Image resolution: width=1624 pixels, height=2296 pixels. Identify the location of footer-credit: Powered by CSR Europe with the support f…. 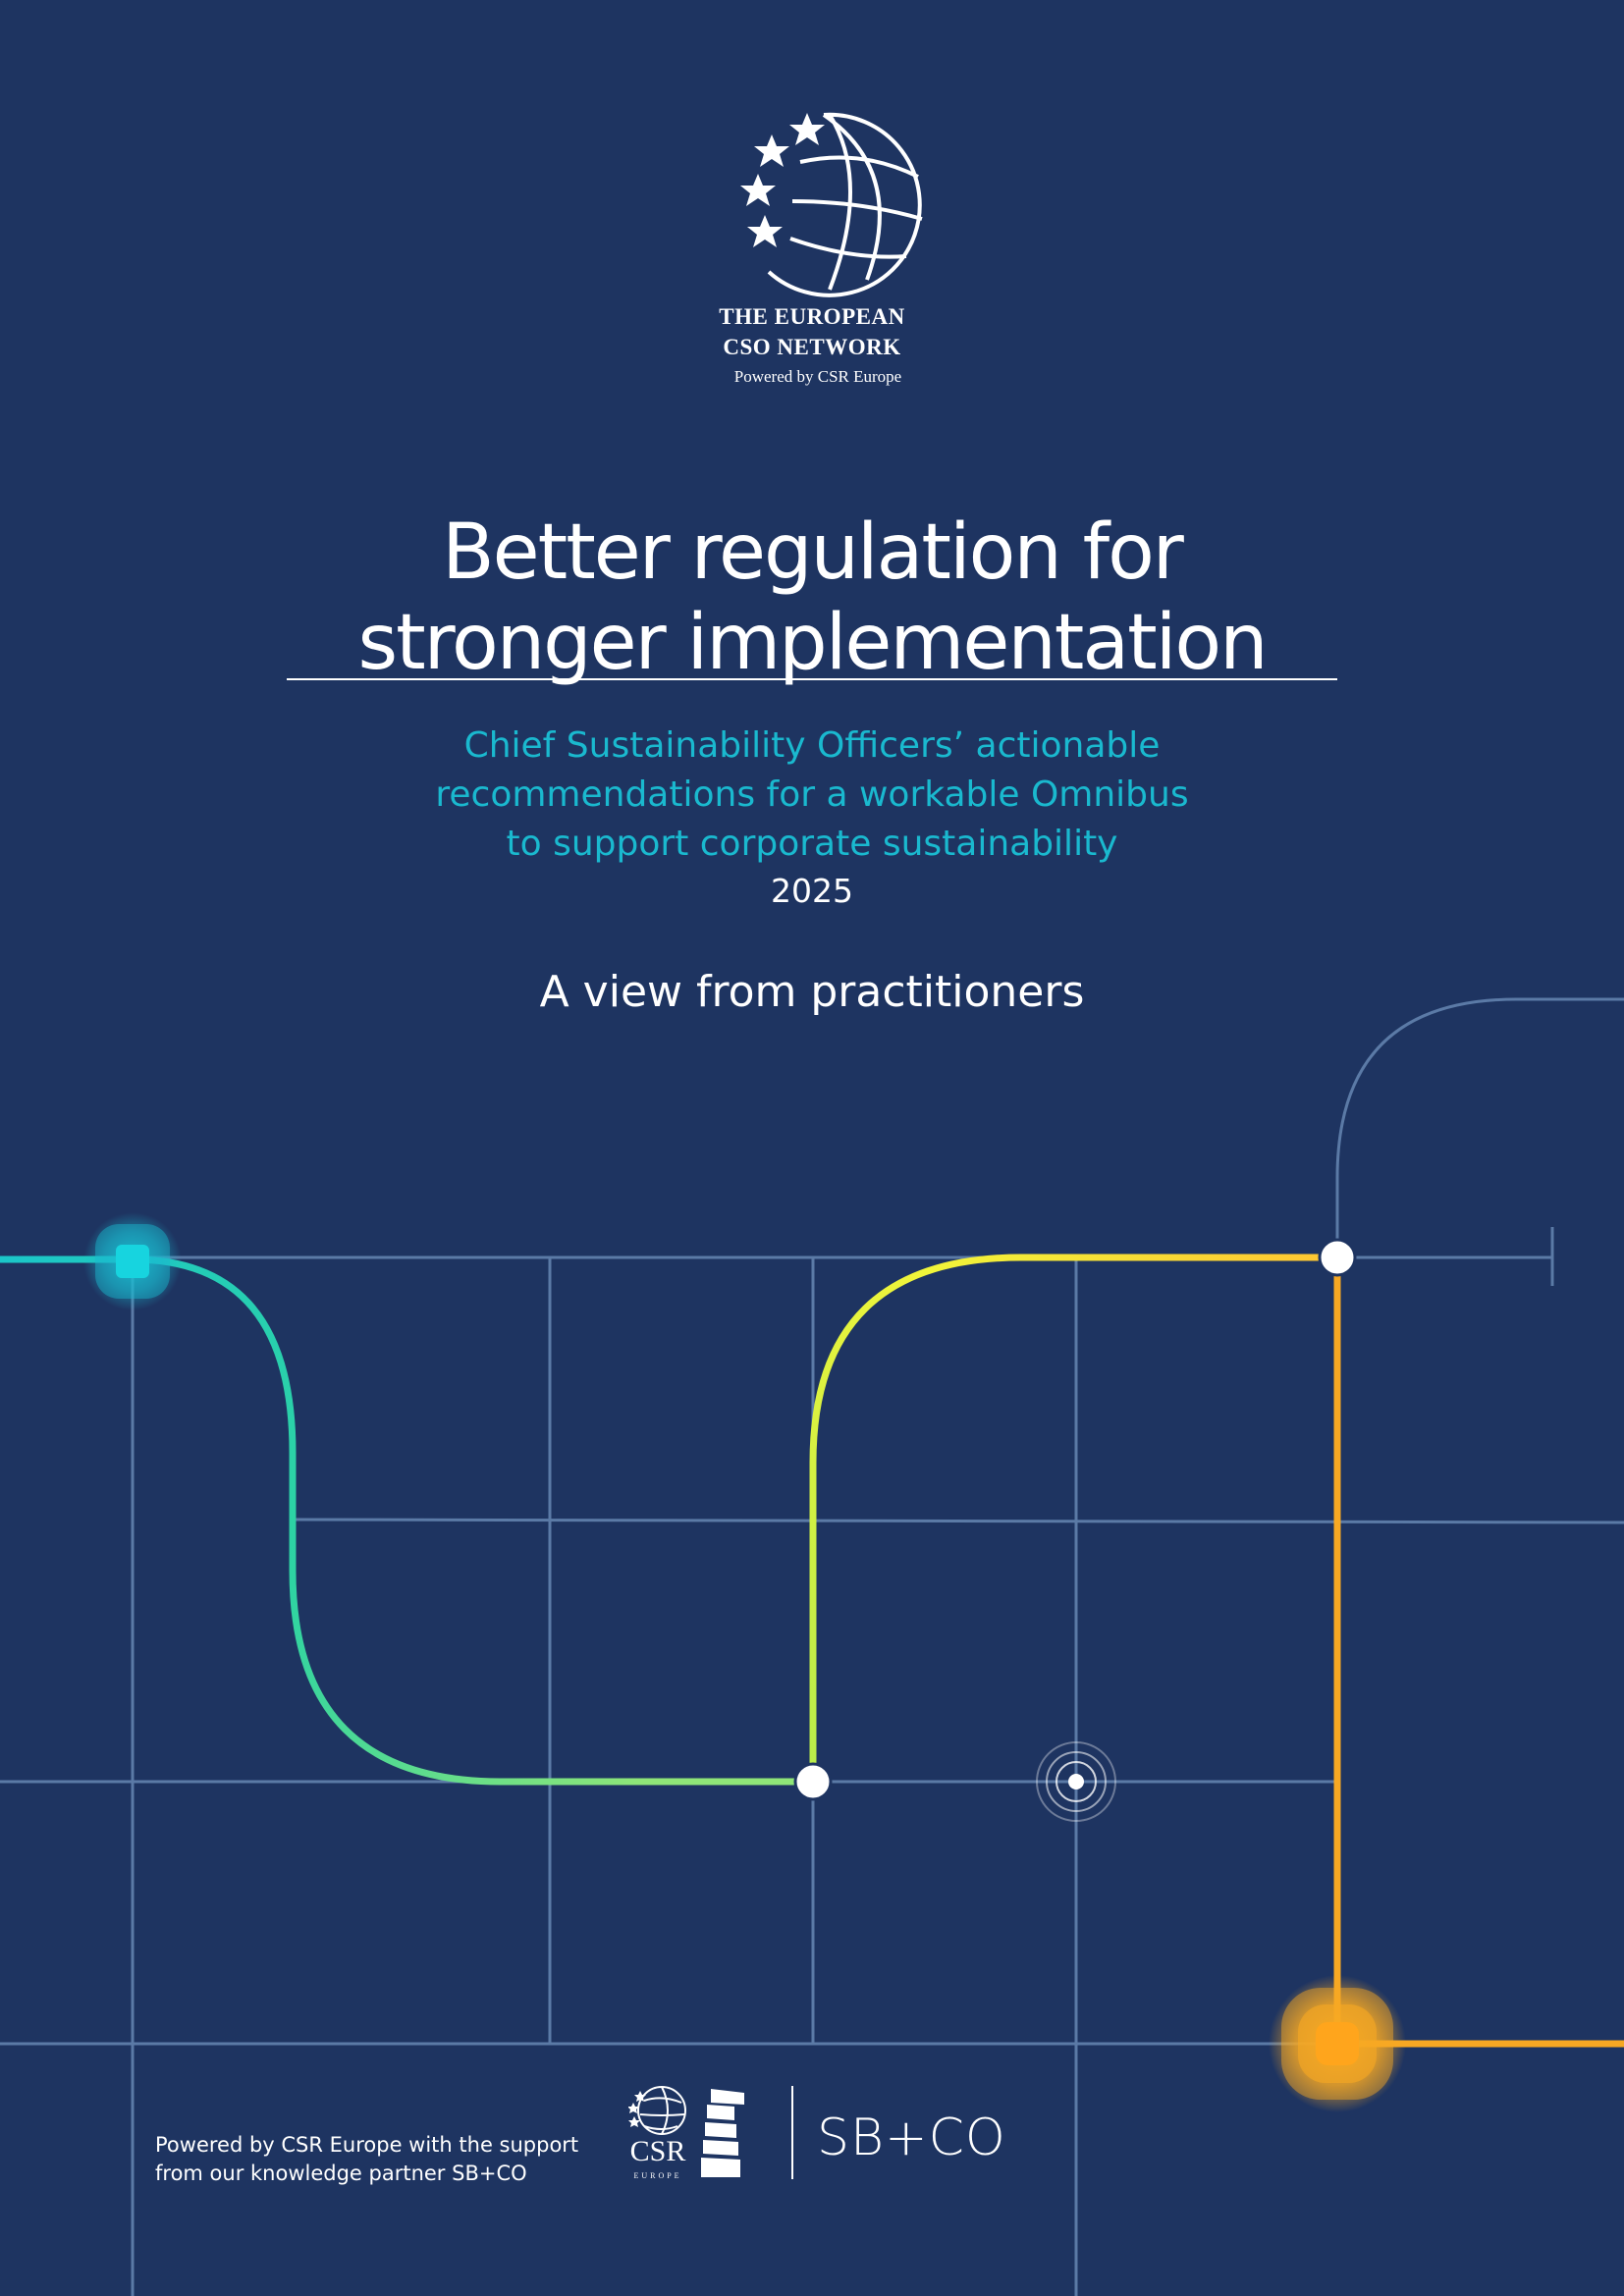
(381, 2159).